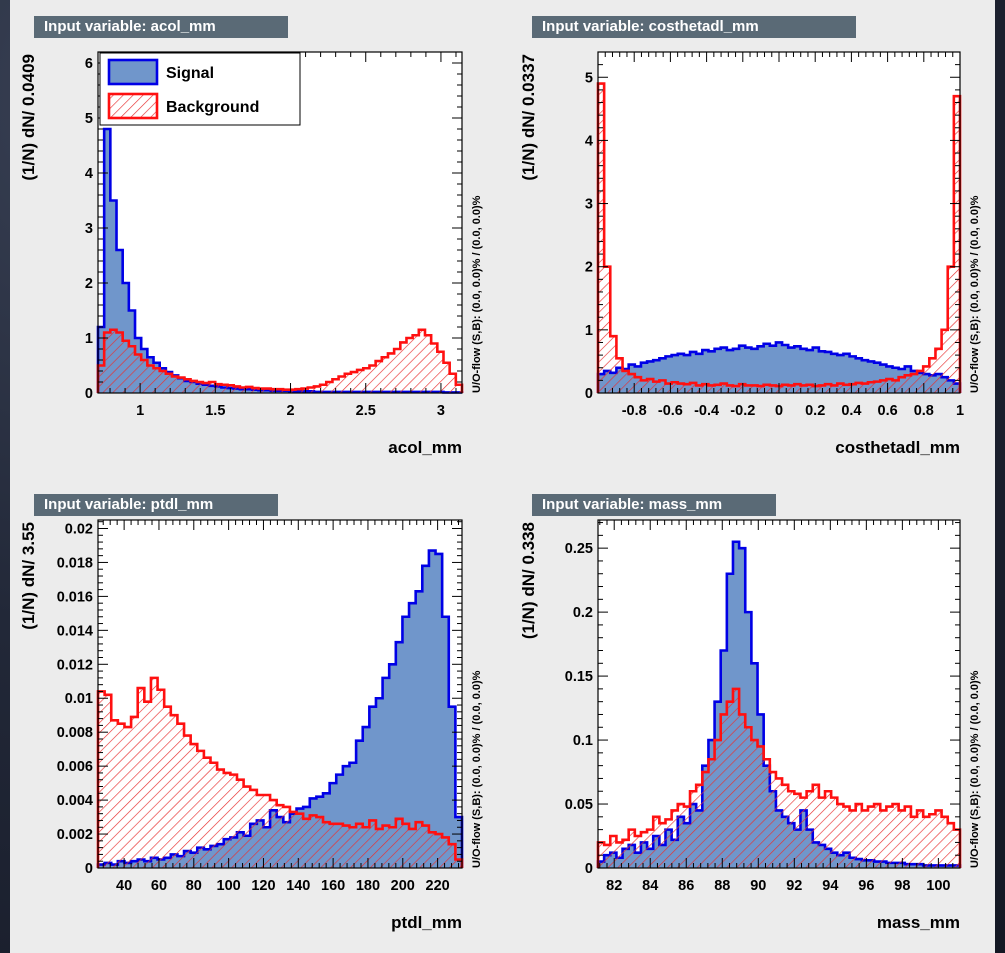 The image size is (1005, 953). What do you see at coordinates (75, 801) in the screenshot?
I see `y-tick-label: 0.004` at bounding box center [75, 801].